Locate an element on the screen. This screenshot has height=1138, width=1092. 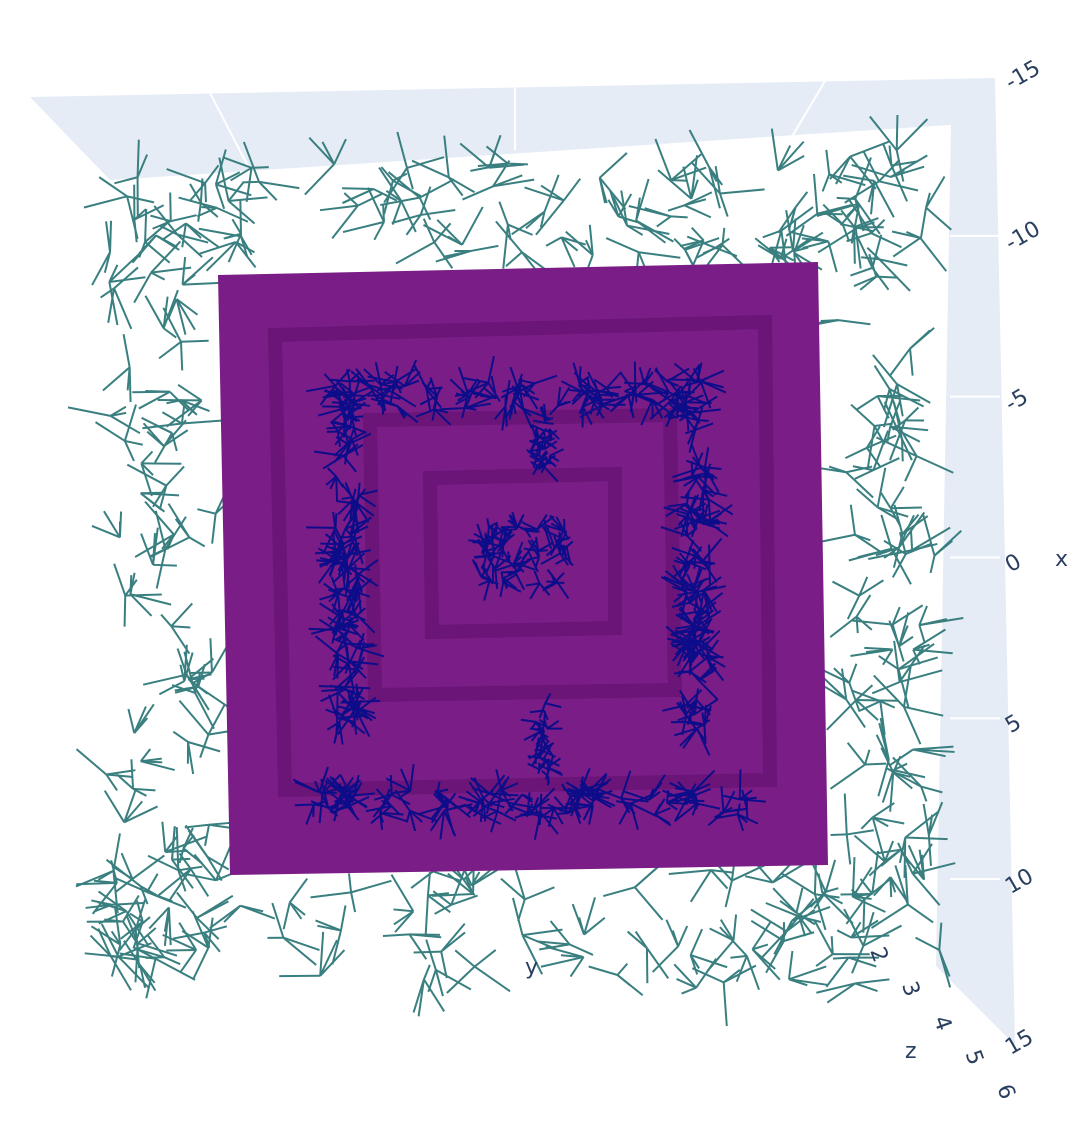
z-tick-label: 2 is located at coordinates (878, 955).